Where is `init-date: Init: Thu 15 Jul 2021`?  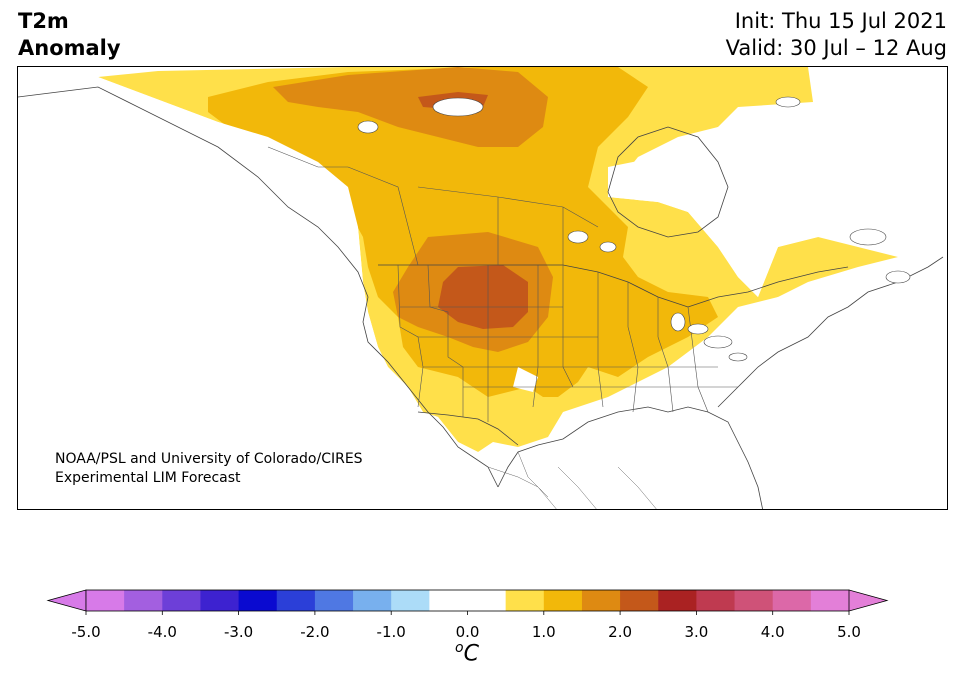
init-date: Init: Thu 15 Jul 2021 is located at coordinates (840, 21).